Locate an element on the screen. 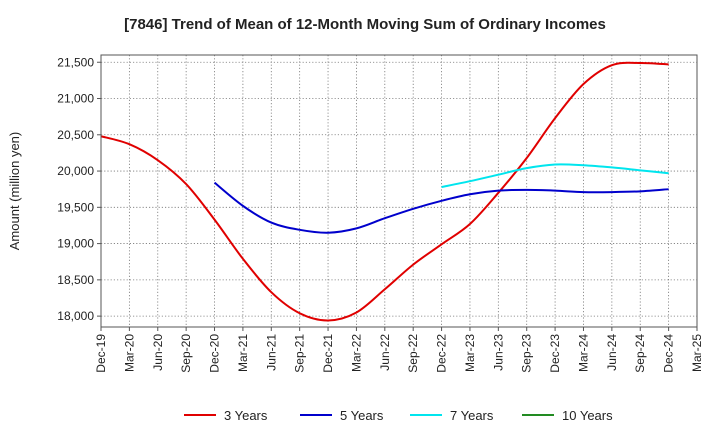  x-tick-label: Mar-25 is located at coordinates (697, 353).